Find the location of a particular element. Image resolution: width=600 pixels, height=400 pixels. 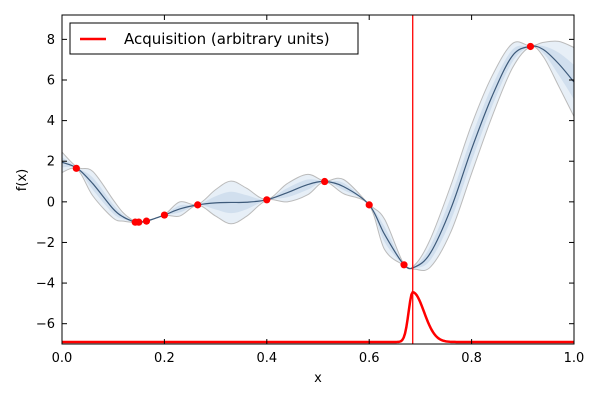

y-tick-label: −2 is located at coordinates (45, 243).